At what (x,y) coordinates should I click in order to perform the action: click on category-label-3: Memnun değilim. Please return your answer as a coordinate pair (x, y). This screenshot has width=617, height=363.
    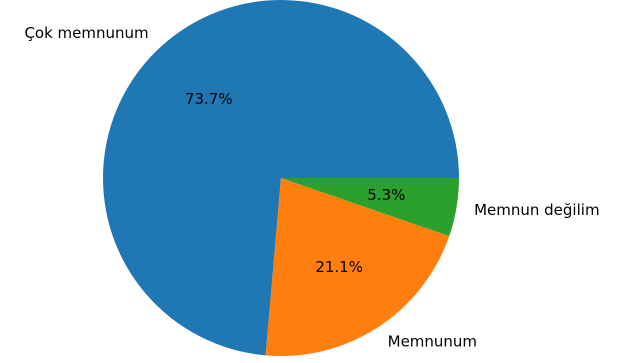
    Looking at the image, I should click on (536, 210).